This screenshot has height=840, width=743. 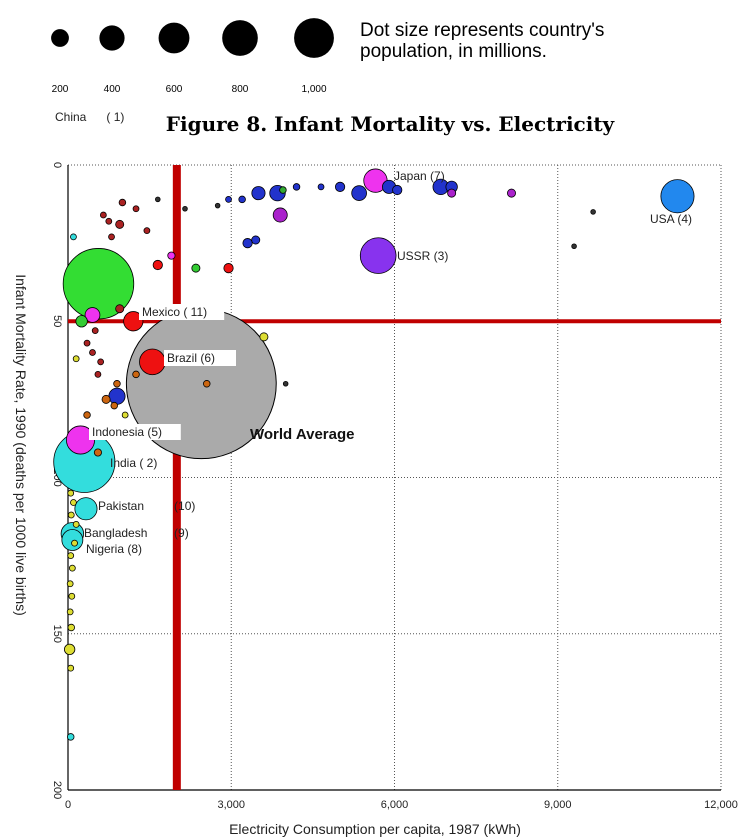 What do you see at coordinates (313, 89) in the screenshot?
I see `size-legend-label: 1,000` at bounding box center [313, 89].